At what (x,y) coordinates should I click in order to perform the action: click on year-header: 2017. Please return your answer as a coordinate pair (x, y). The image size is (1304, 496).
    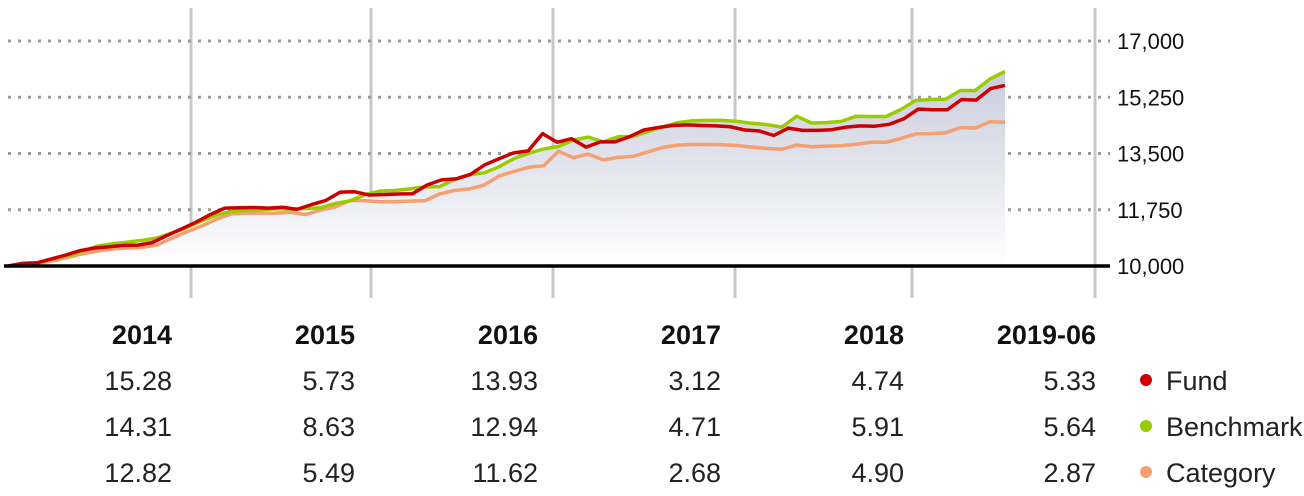
    Looking at the image, I should click on (690, 334).